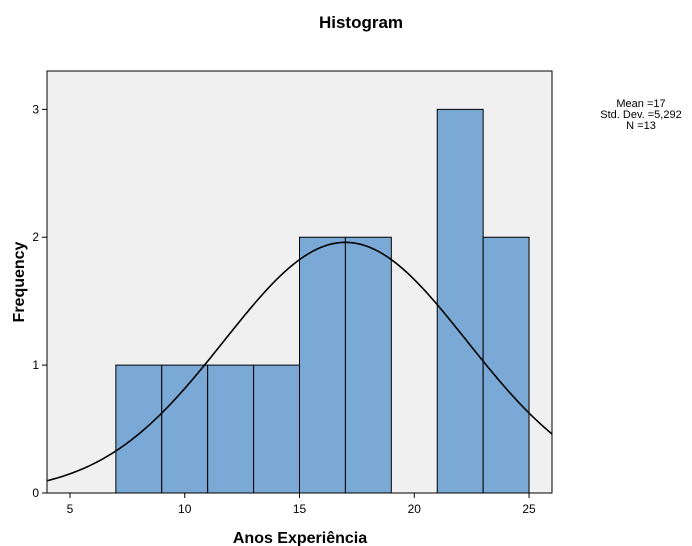 This screenshot has height=546, width=692. What do you see at coordinates (361, 22) in the screenshot?
I see `chart-title: Histogram` at bounding box center [361, 22].